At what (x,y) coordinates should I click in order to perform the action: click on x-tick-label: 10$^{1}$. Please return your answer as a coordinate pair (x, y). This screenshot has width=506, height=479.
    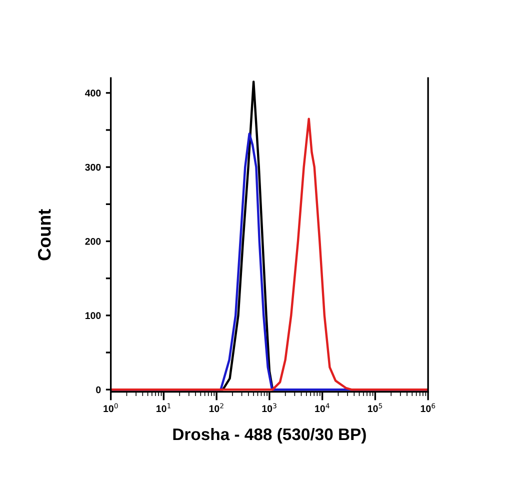
    Looking at the image, I should click on (163, 407).